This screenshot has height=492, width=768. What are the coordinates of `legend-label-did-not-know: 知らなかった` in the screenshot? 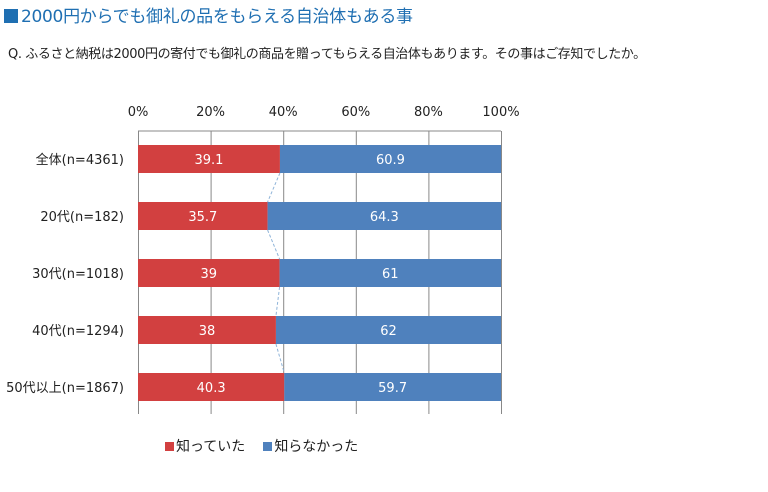 It's located at (316, 447).